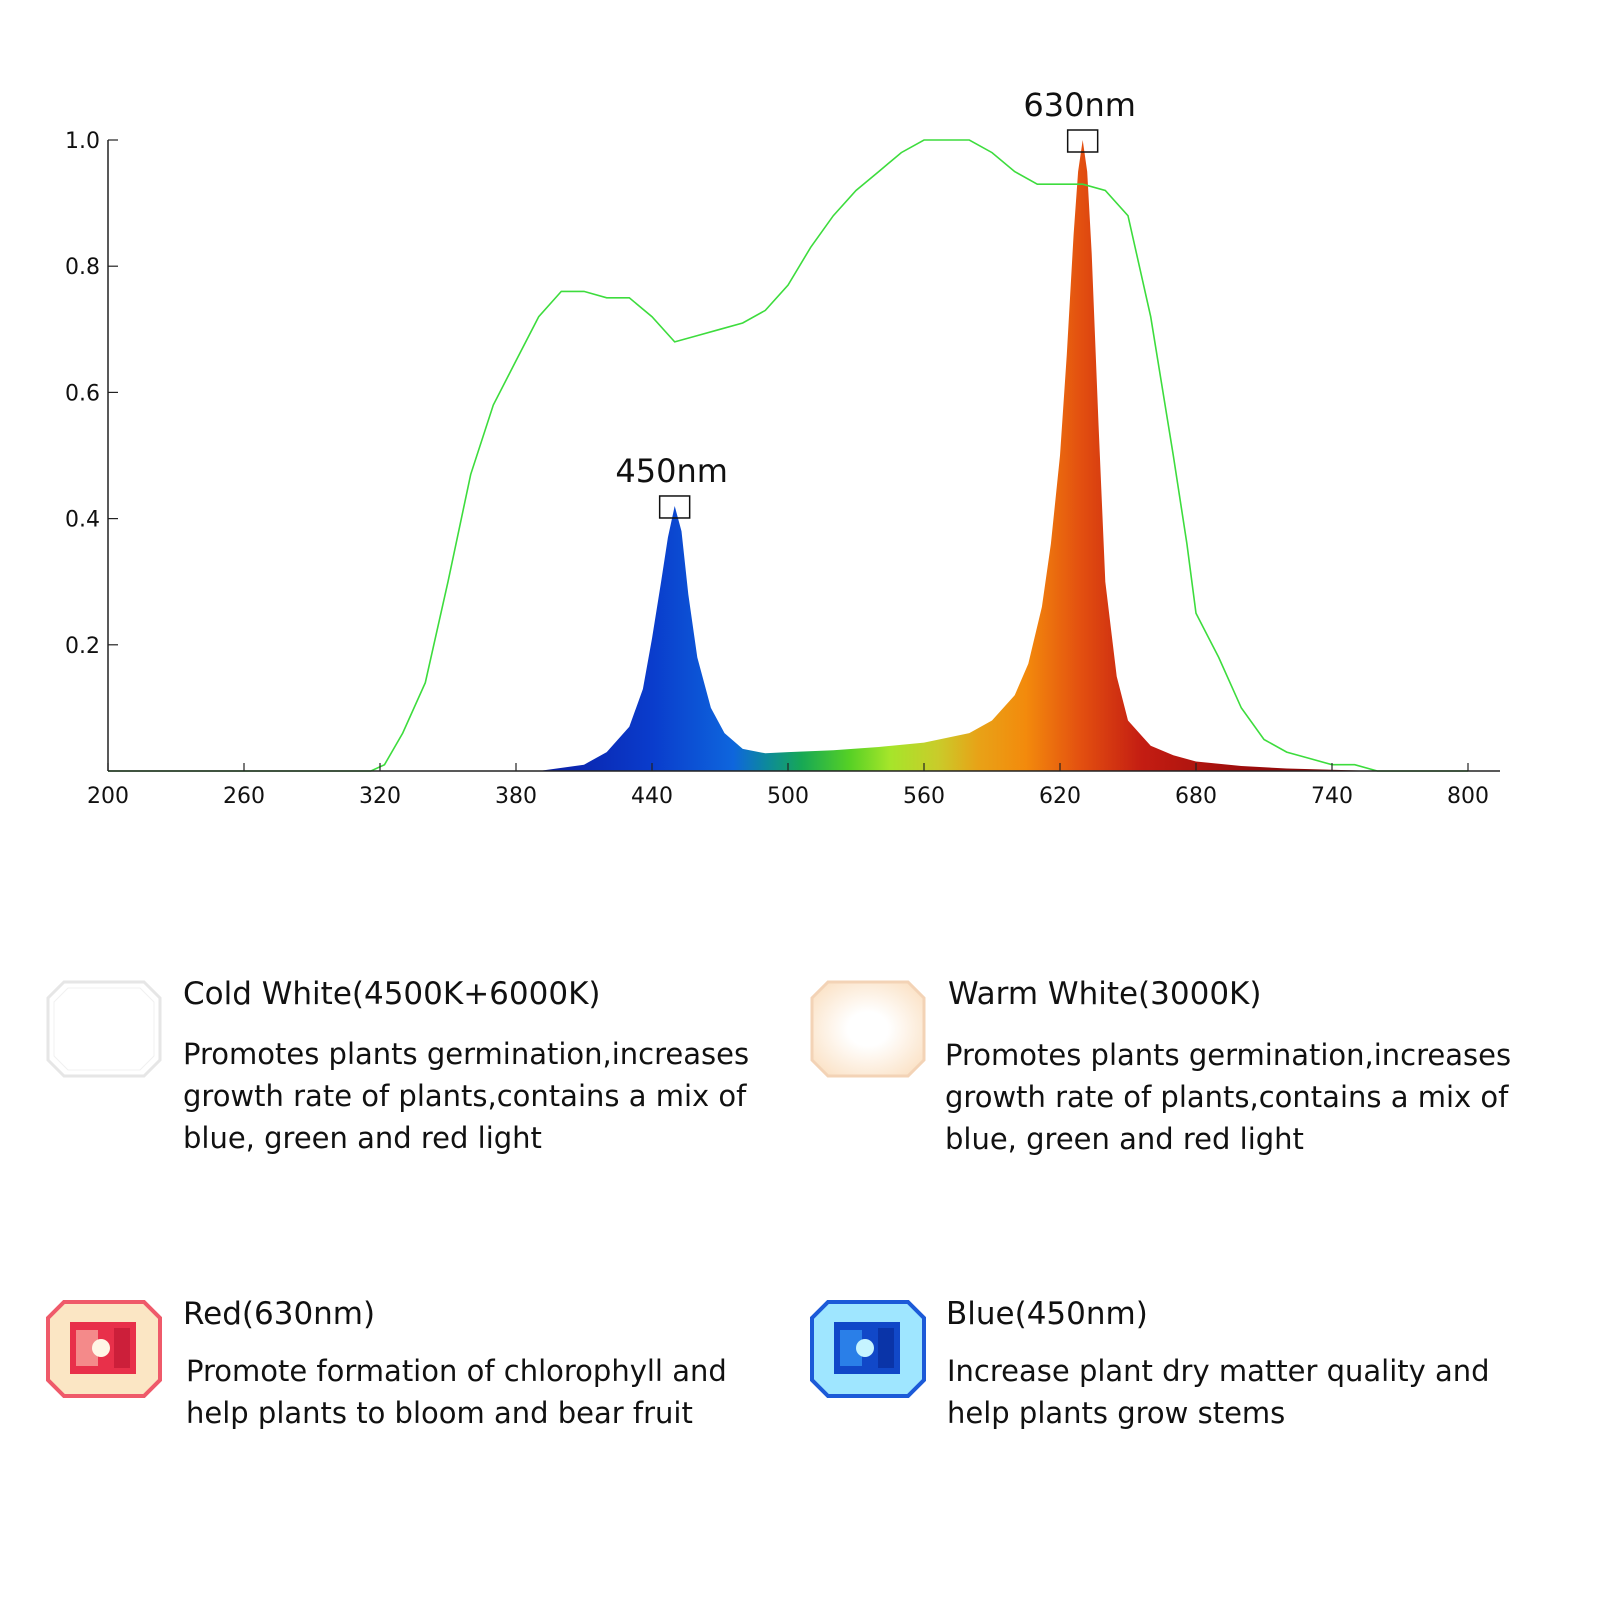  I want to click on led-title-cold-white: Cold White(4500K+6000K), so click(392, 994).